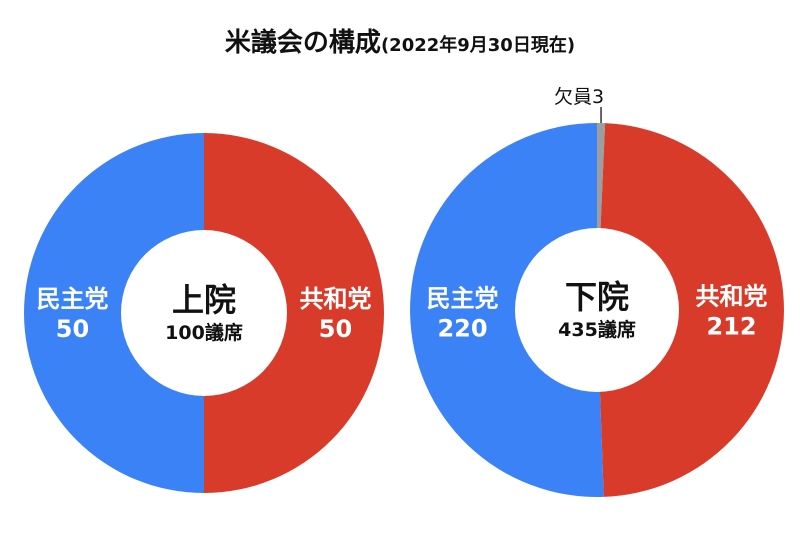 Image resolution: width=800 pixels, height=546 pixels. I want to click on center-title-2: 下院, so click(597, 297).